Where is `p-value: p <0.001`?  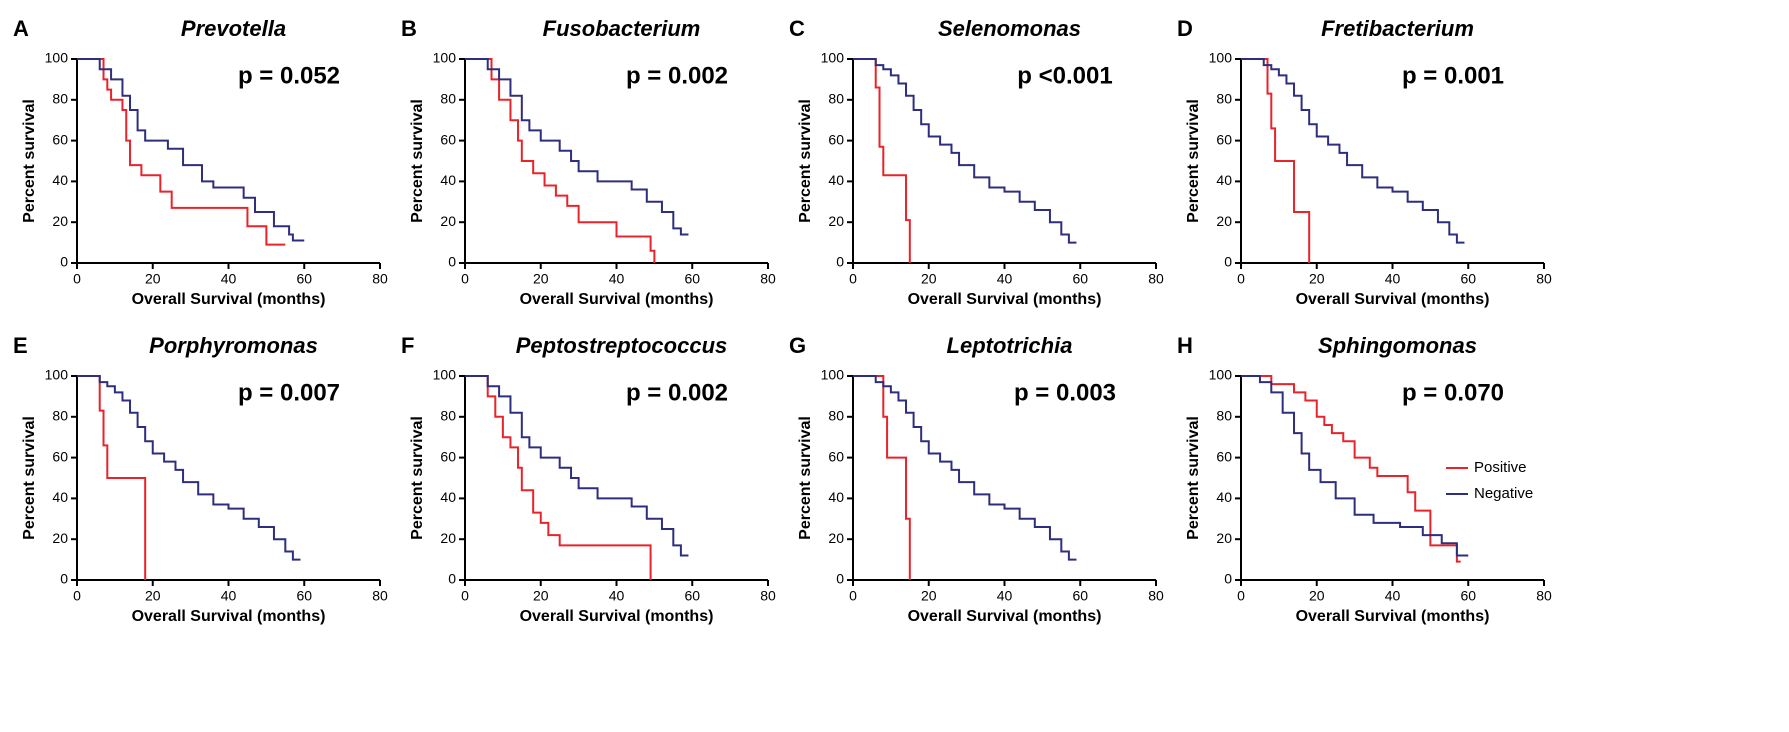
p-value: p <0.001 is located at coordinates (1064, 75).